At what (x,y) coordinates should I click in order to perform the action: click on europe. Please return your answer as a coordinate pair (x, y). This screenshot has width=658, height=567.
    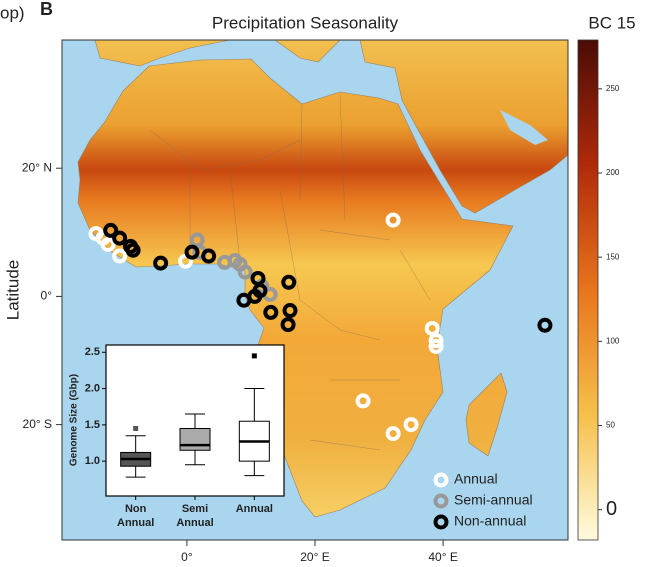
    Looking at the image, I should click on (217, 53).